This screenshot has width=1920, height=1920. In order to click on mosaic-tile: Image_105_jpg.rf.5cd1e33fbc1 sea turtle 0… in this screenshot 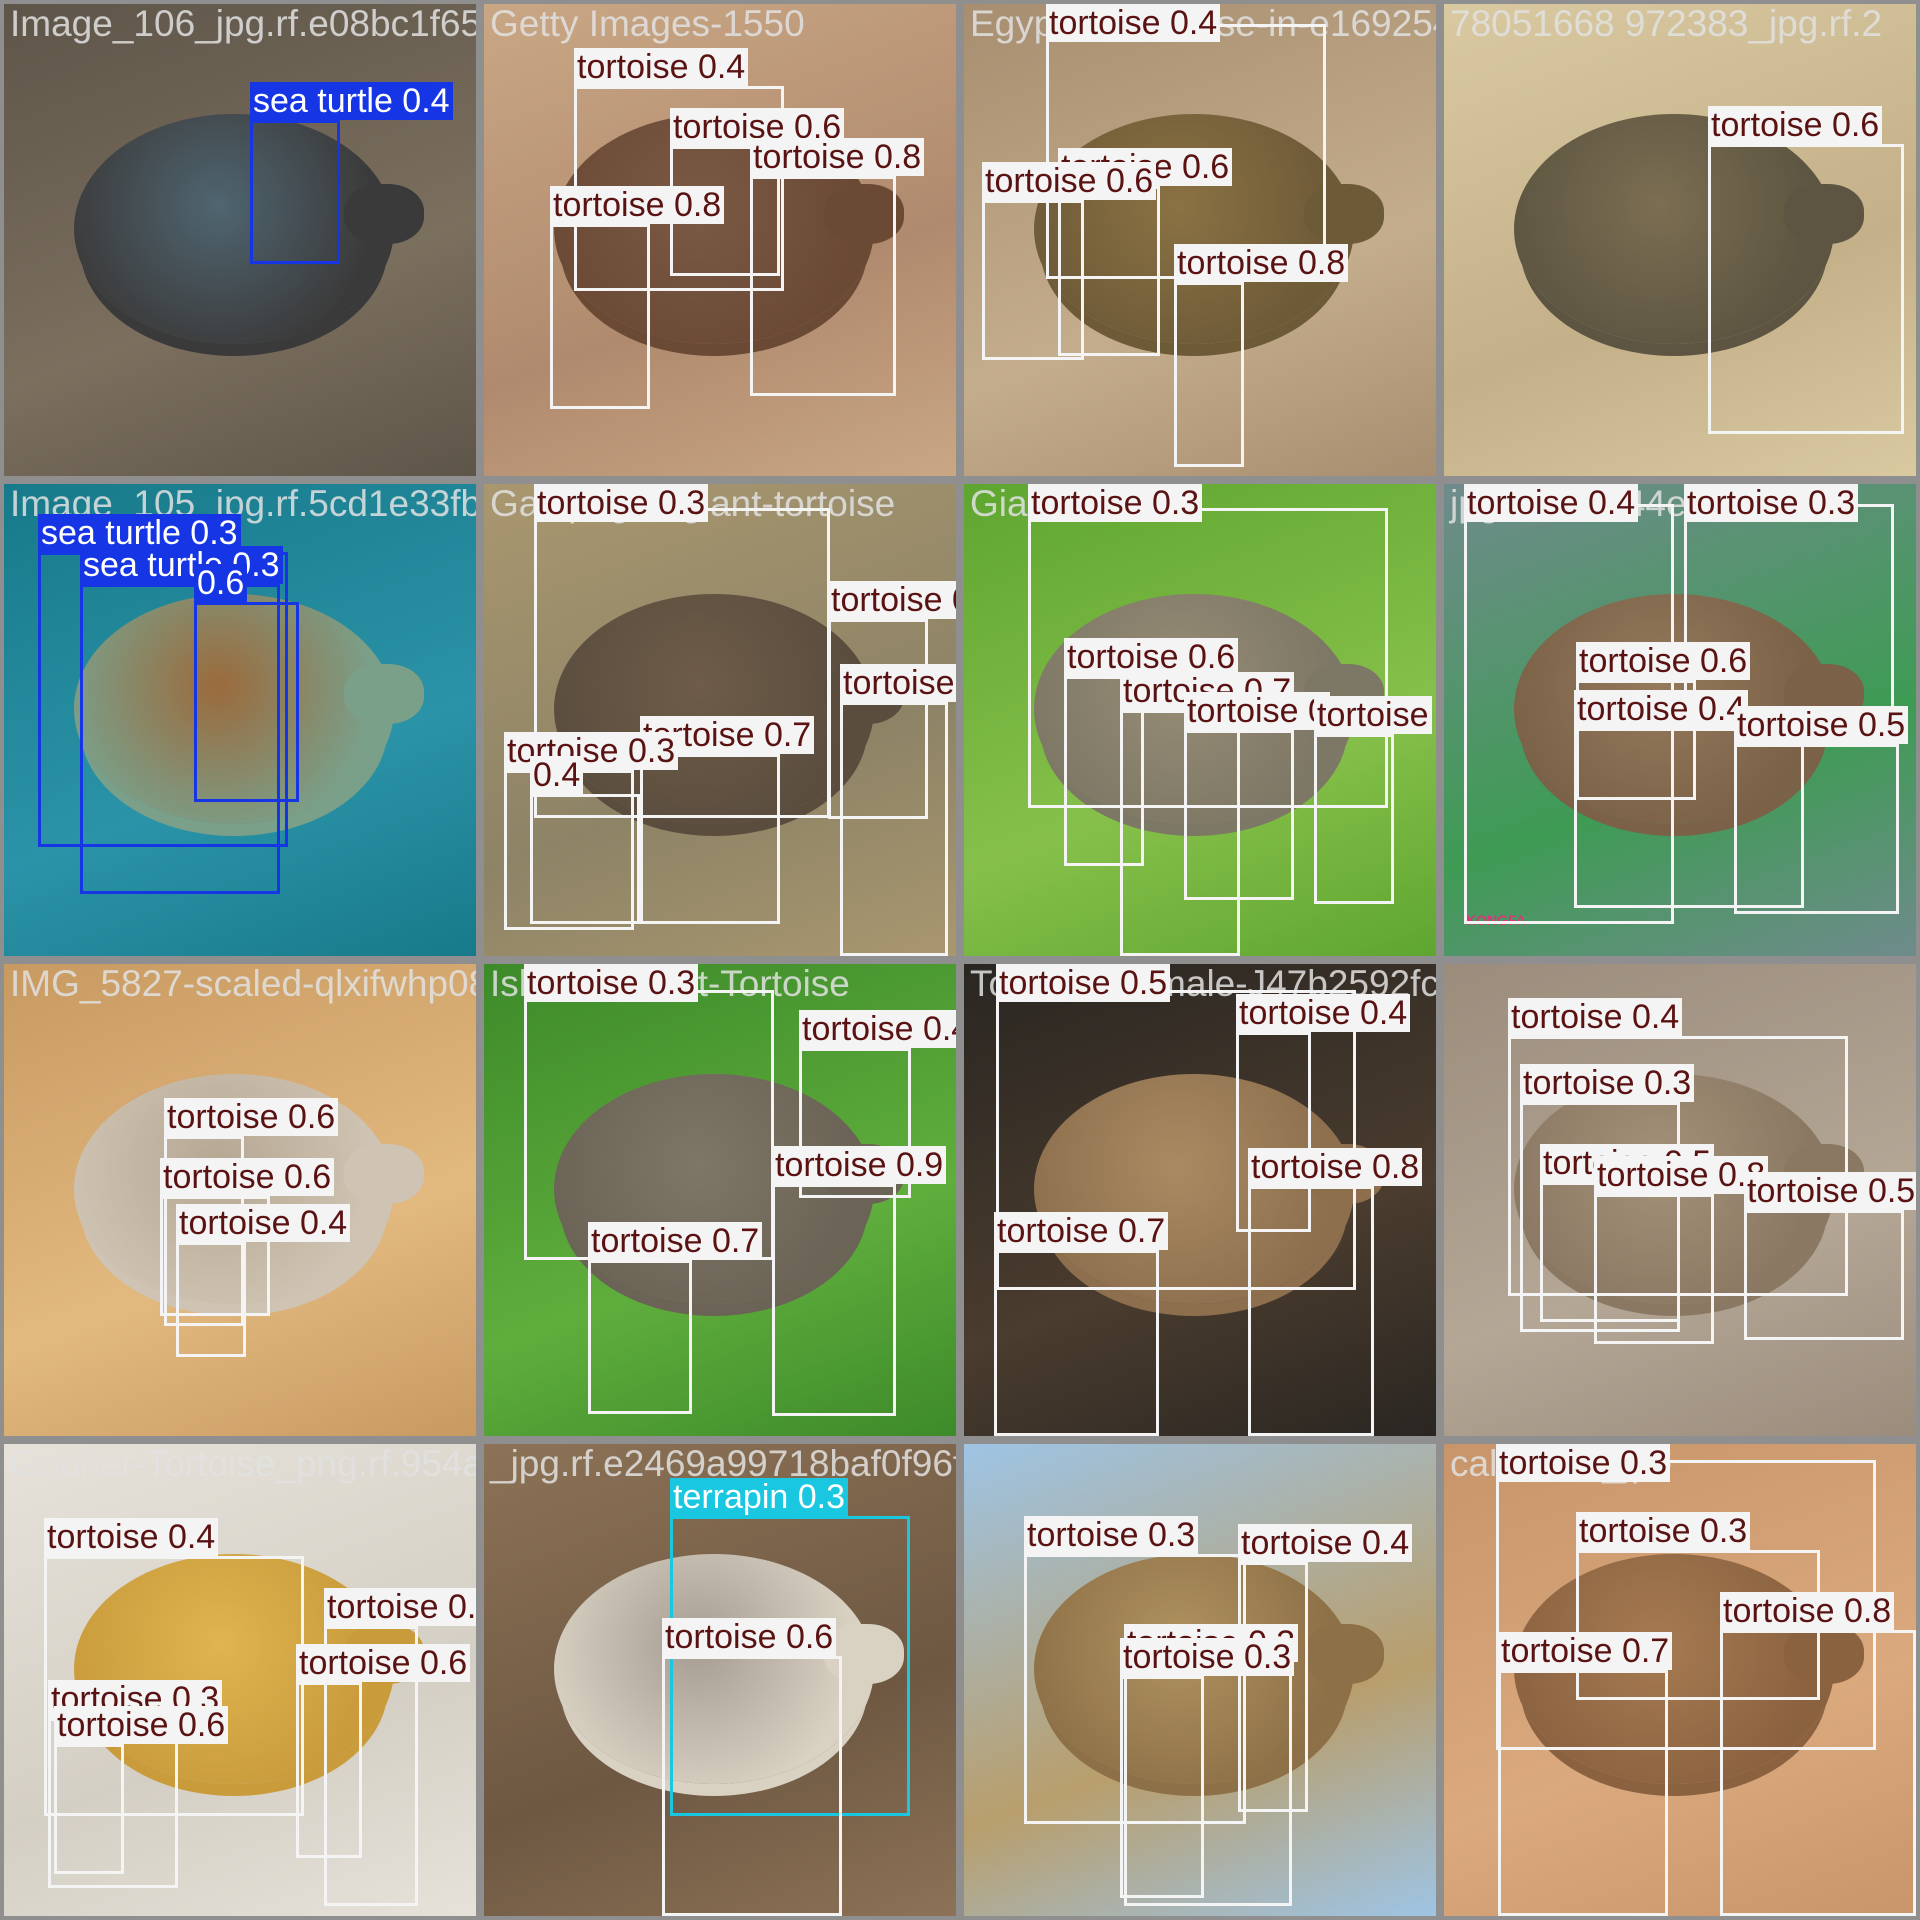, I will do `click(240, 720)`.